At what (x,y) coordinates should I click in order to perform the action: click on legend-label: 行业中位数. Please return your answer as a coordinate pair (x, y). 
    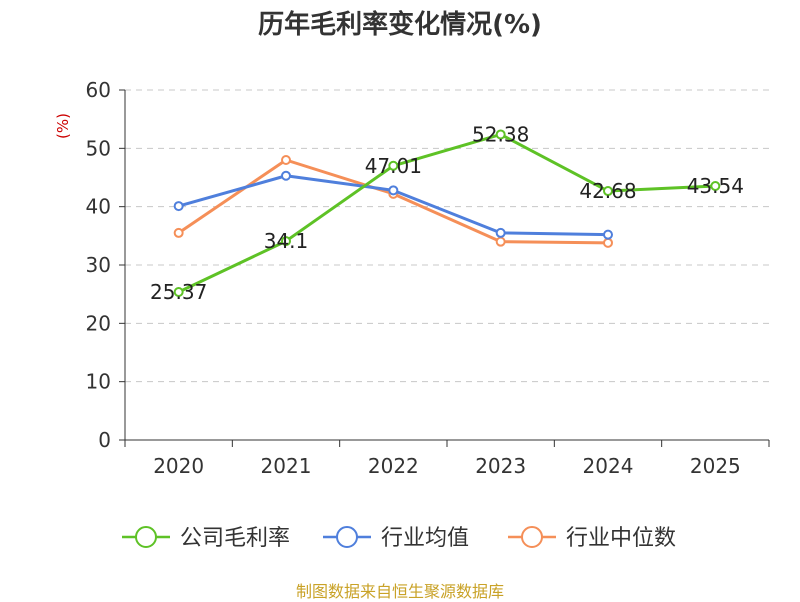
    Looking at the image, I should click on (621, 538).